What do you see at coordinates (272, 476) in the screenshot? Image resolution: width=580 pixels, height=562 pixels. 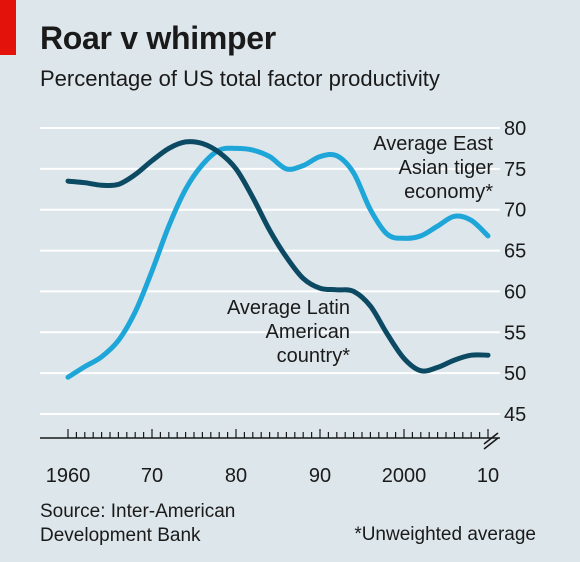 I see `x-tick-labels: 1960 70 80 90 2000 10` at bounding box center [272, 476].